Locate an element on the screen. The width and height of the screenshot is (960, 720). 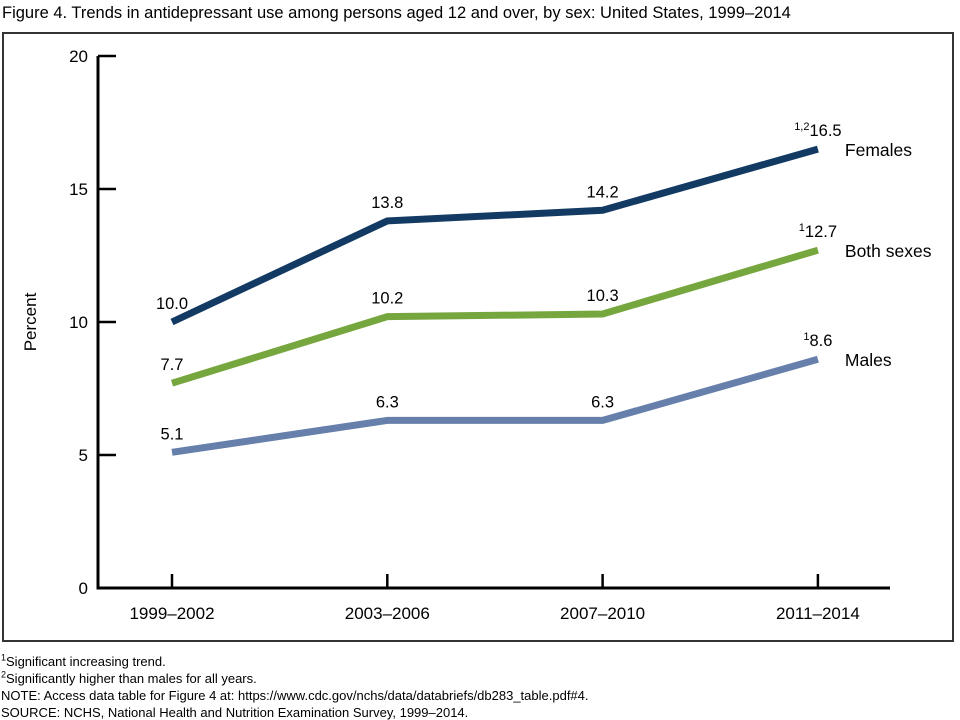
x-tick-label: 1999–2002 is located at coordinates (171, 613).